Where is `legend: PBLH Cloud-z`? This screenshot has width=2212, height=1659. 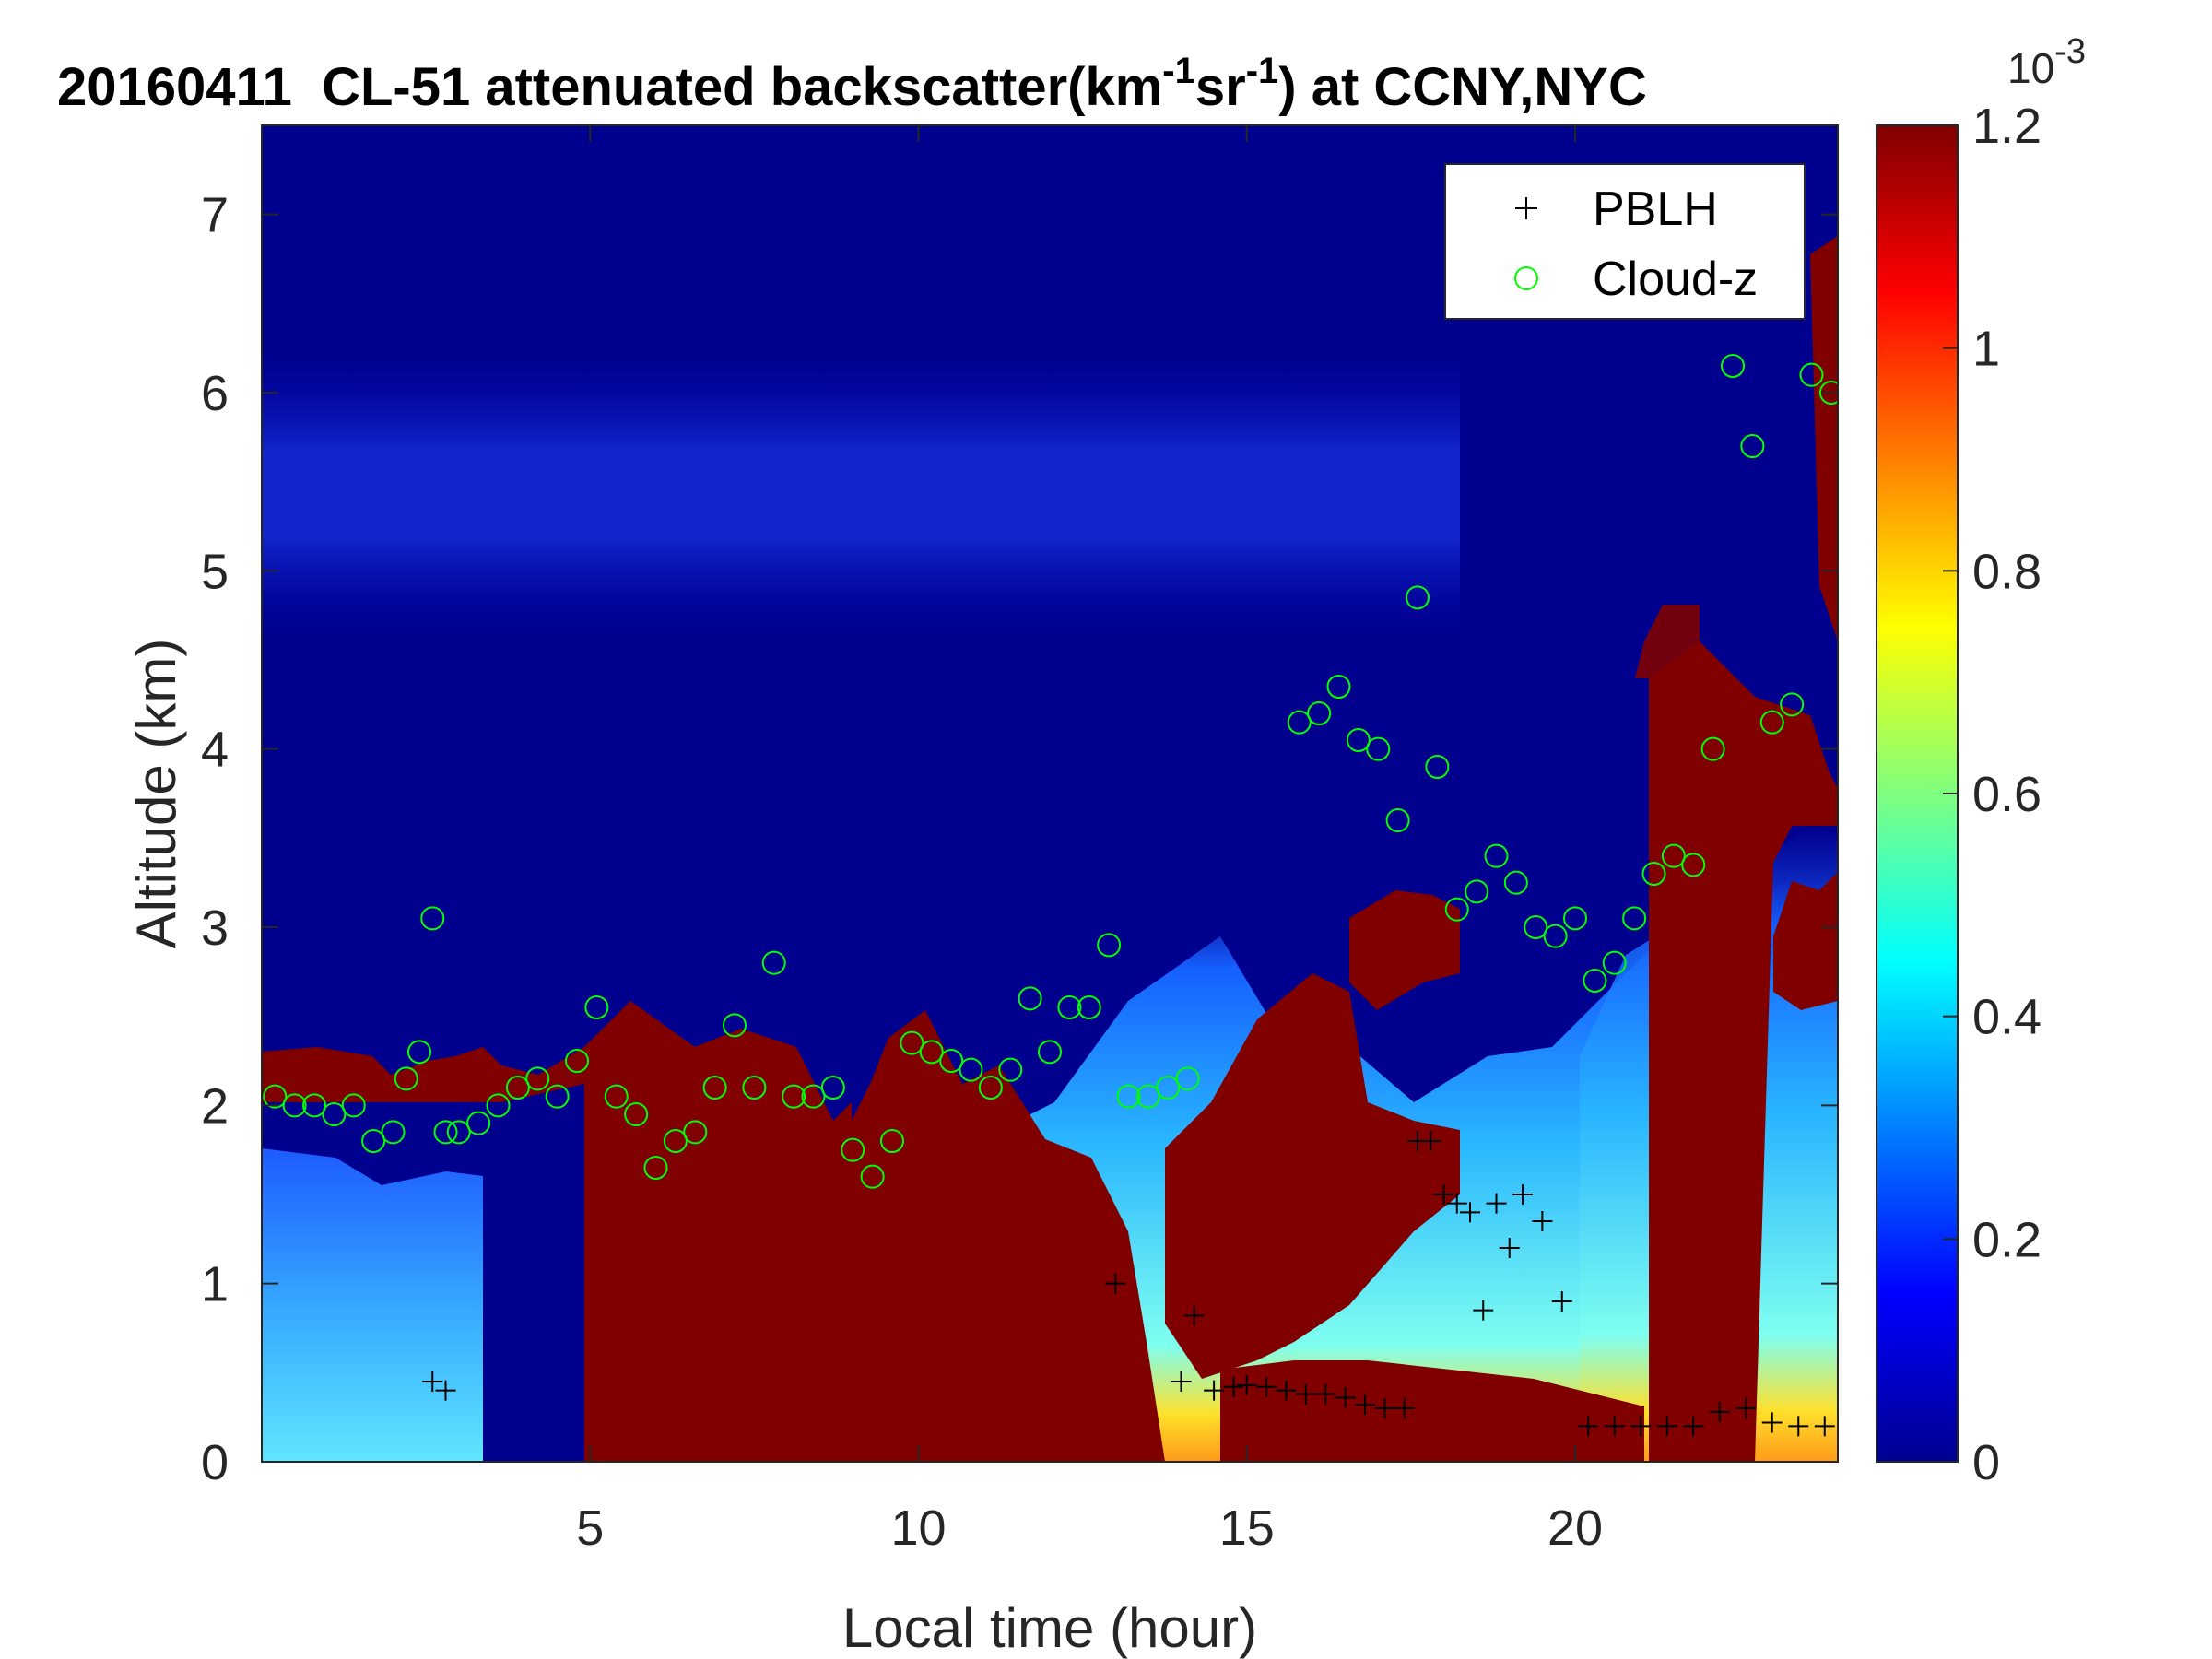
legend: PBLH Cloud-z is located at coordinates (1625, 241).